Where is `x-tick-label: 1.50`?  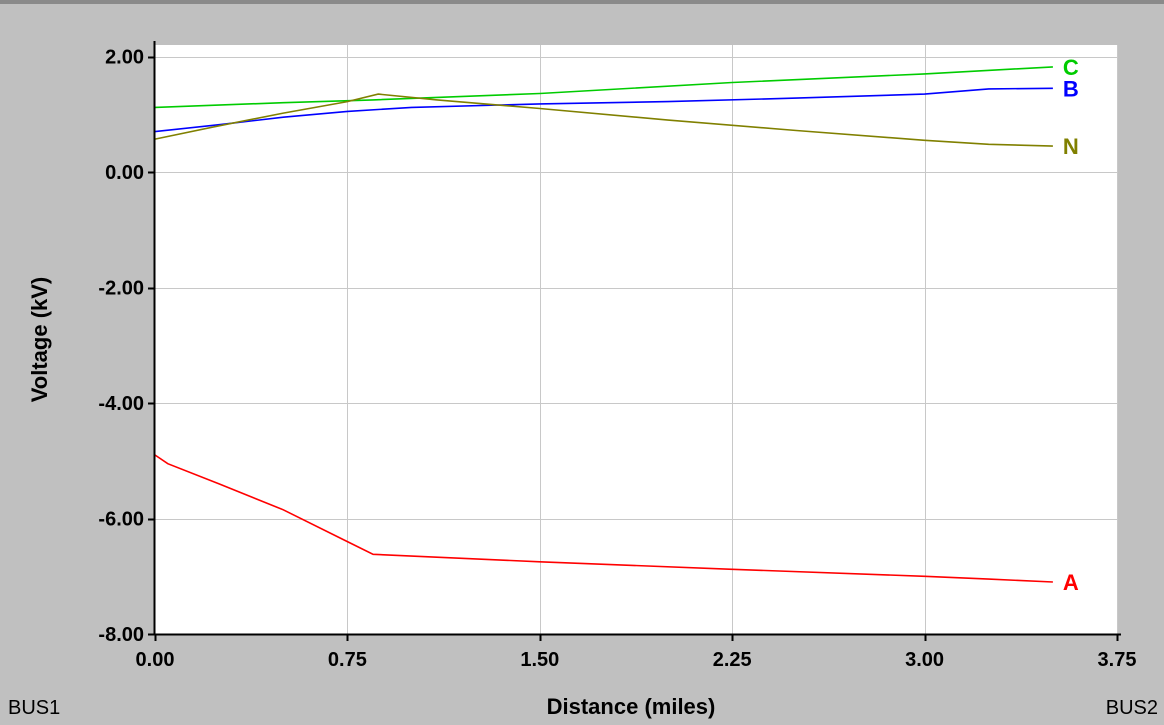 x-tick-label: 1.50 is located at coordinates (539, 660).